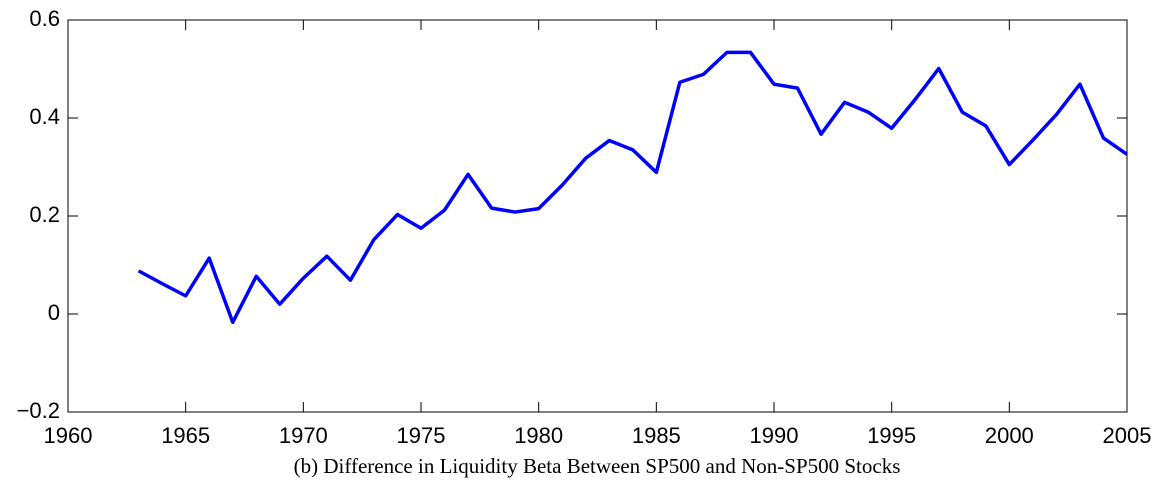 This screenshot has height=489, width=1165. Describe the element at coordinates (54, 312) in the screenshot. I see `y-tick-label: 0` at that location.